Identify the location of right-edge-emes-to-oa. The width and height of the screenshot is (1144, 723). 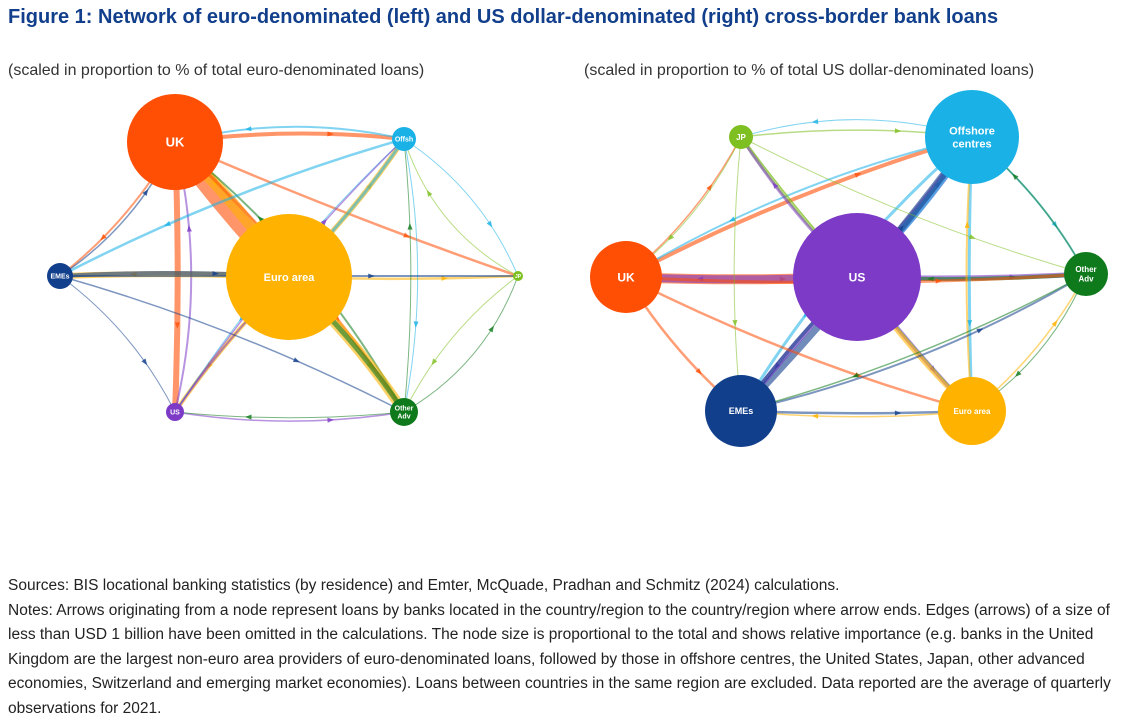
(913, 342).